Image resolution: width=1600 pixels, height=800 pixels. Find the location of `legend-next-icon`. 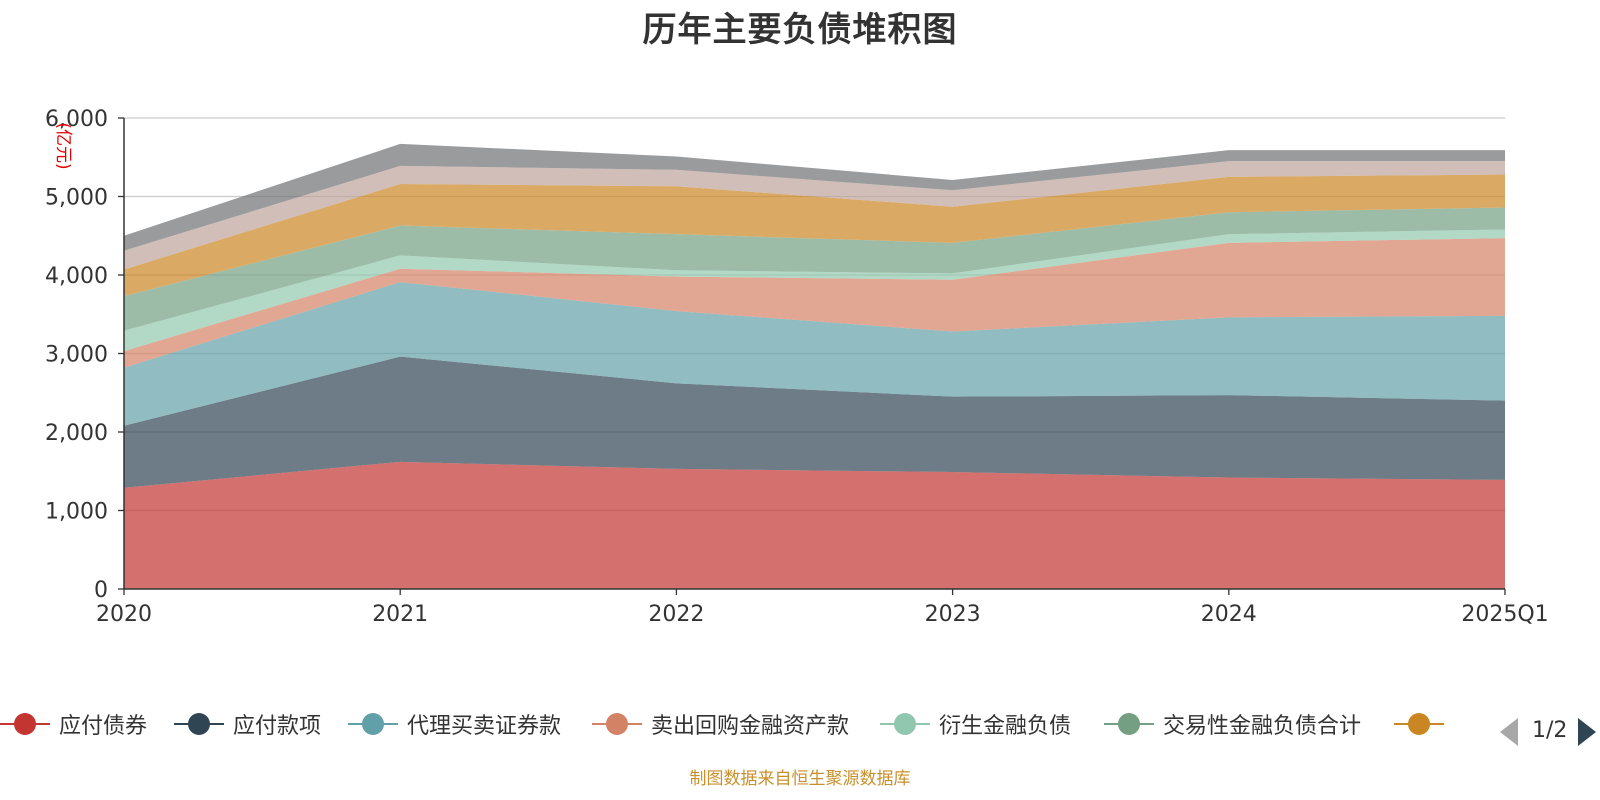

legend-next-icon is located at coordinates (1587, 732).